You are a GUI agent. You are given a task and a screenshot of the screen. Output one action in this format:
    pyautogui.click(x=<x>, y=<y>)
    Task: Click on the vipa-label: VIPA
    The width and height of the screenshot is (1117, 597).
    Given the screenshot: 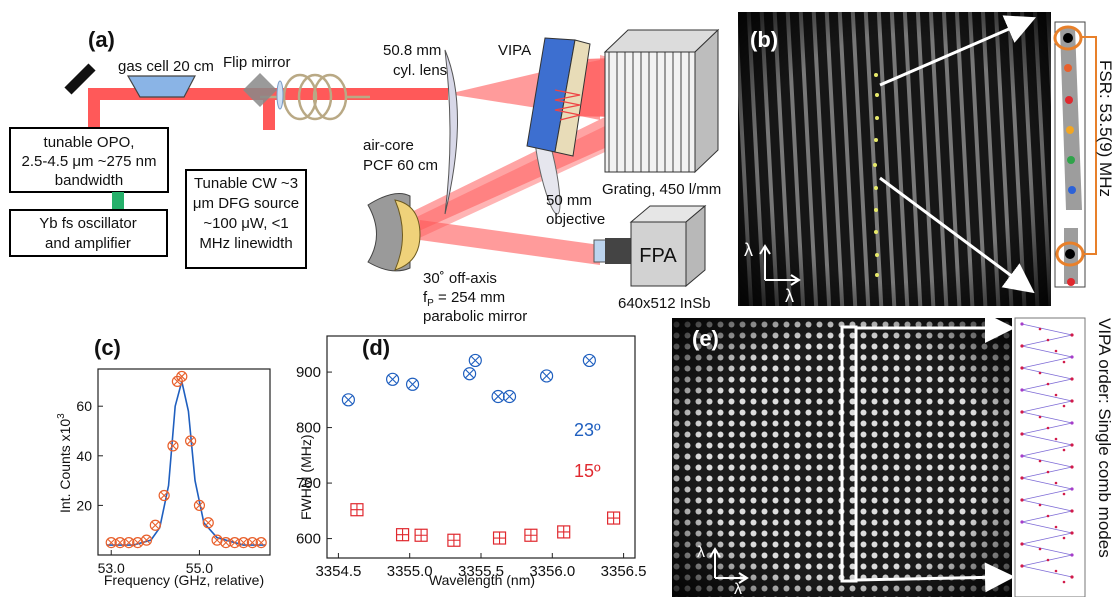 What is the action you would take?
    pyautogui.click(x=514, y=50)
    